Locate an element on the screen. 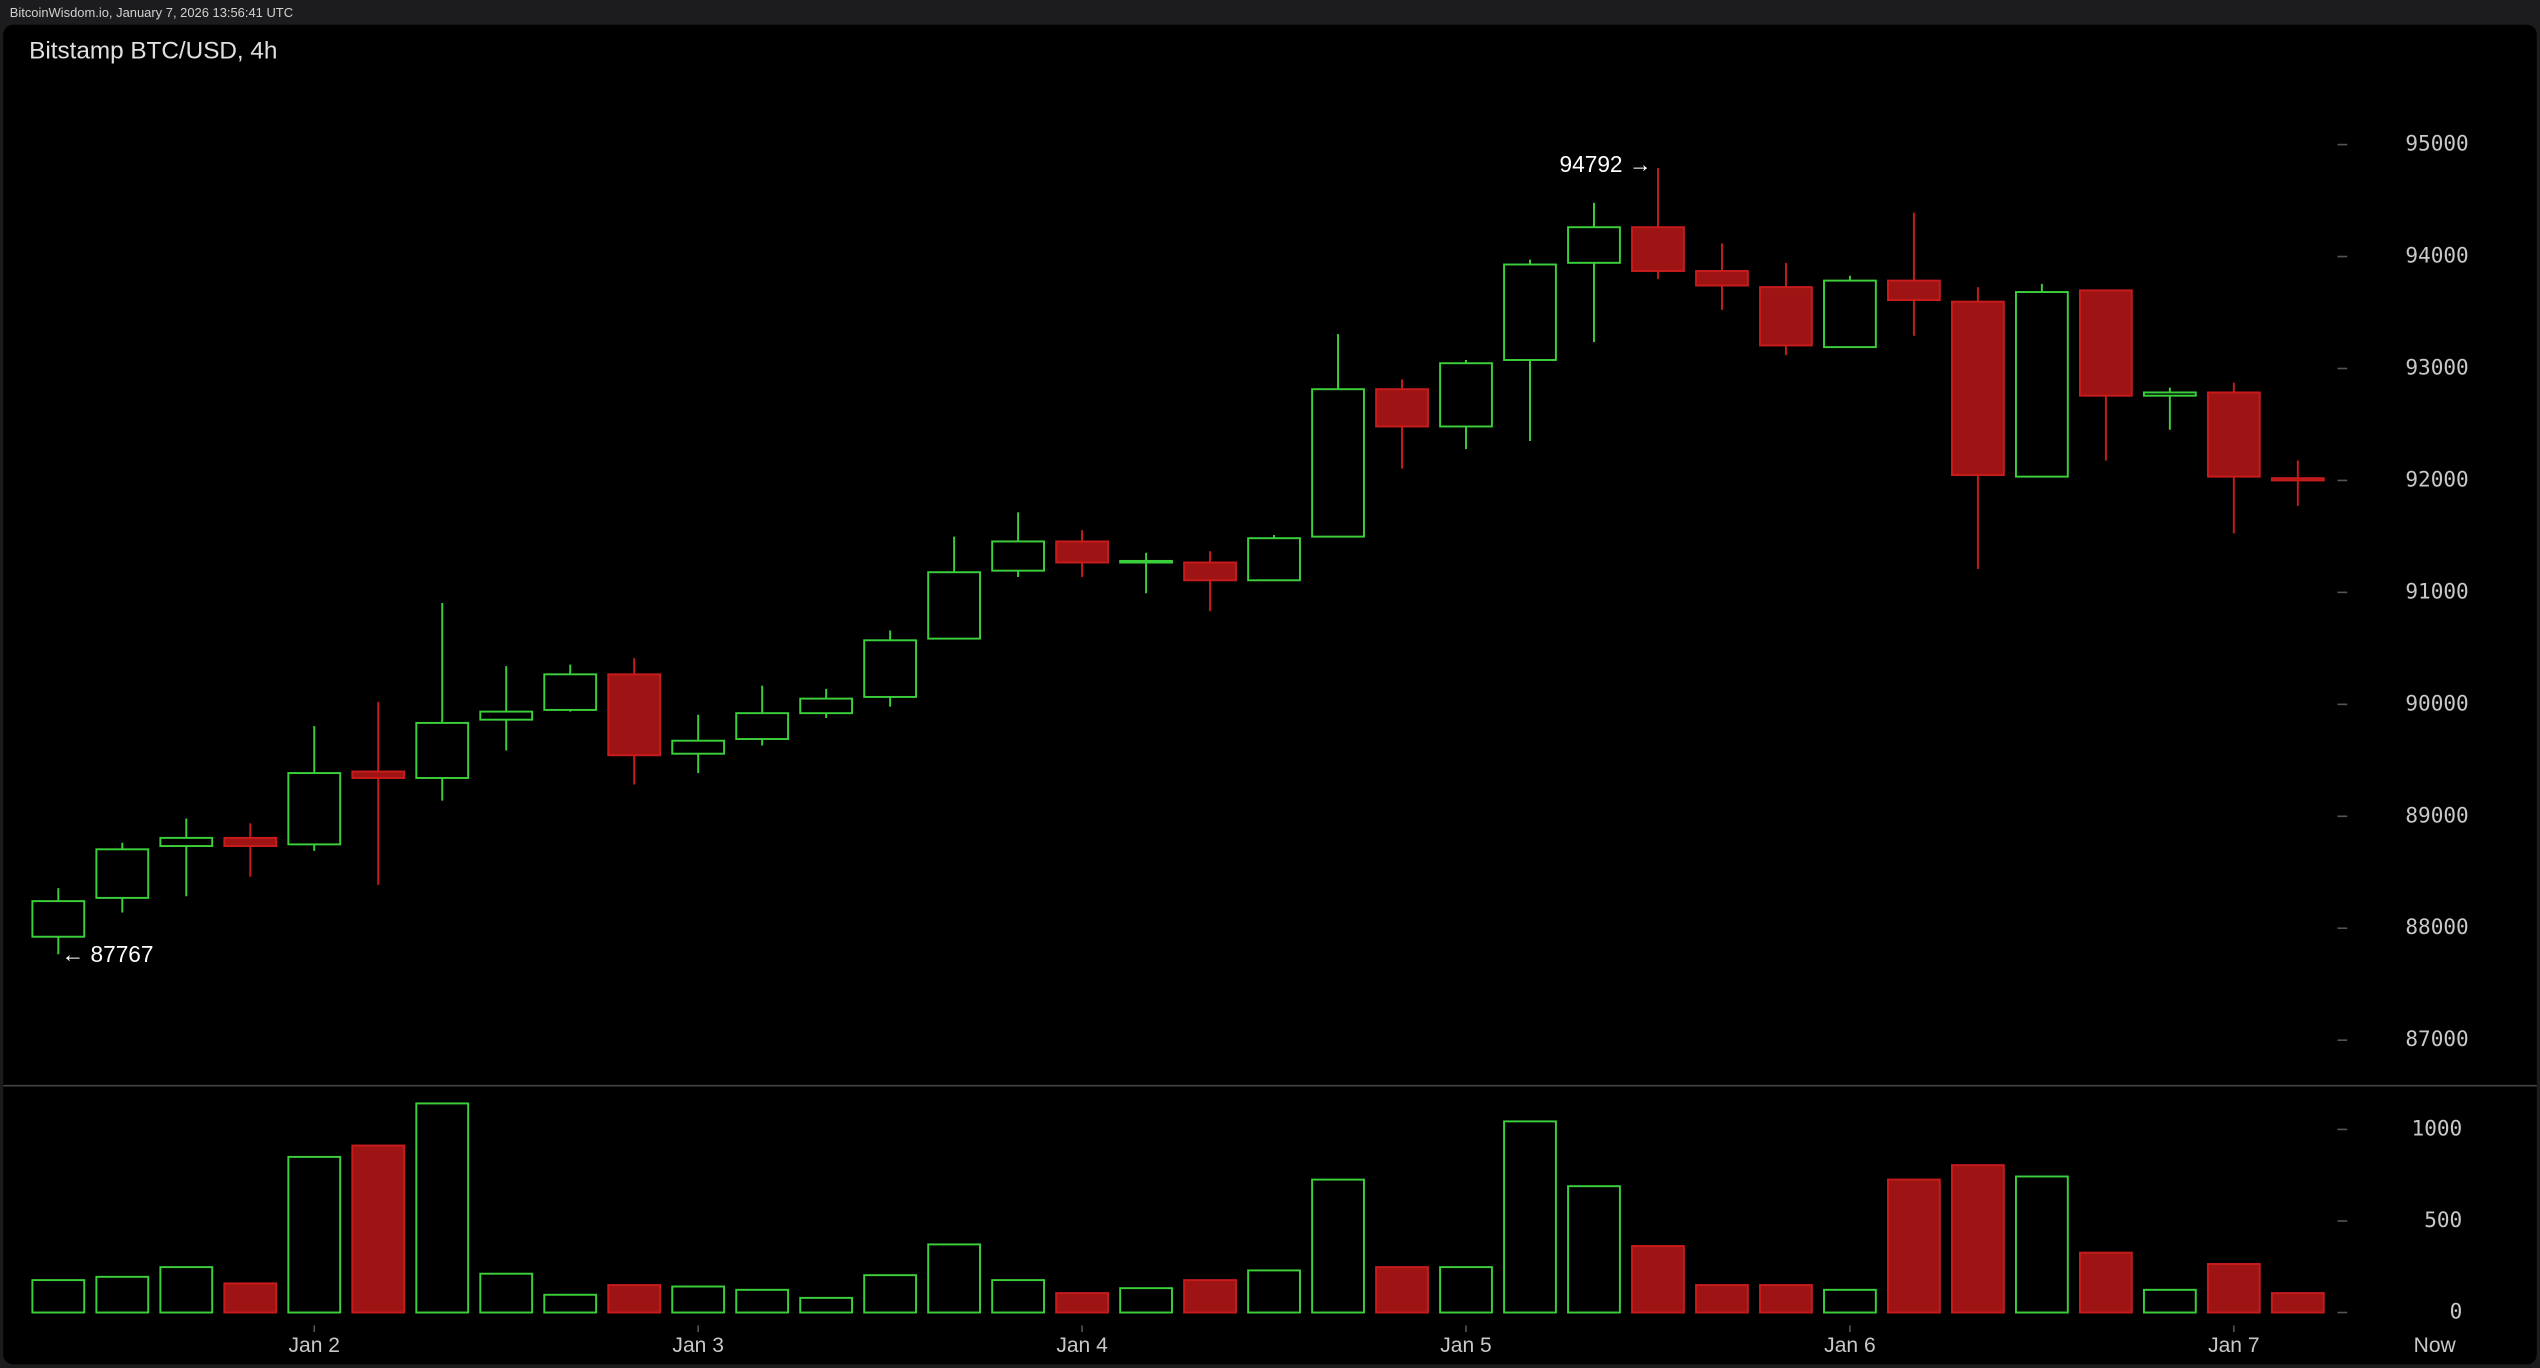  x-tick-label: Jan 4 is located at coordinates (1082, 1345).